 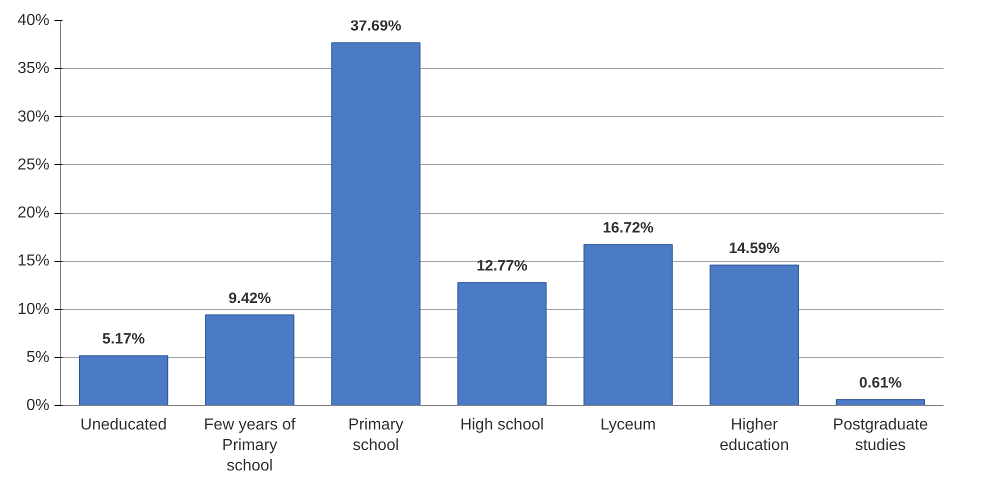 What do you see at coordinates (502, 266) in the screenshot?
I see `data-label: 12.77%` at bounding box center [502, 266].